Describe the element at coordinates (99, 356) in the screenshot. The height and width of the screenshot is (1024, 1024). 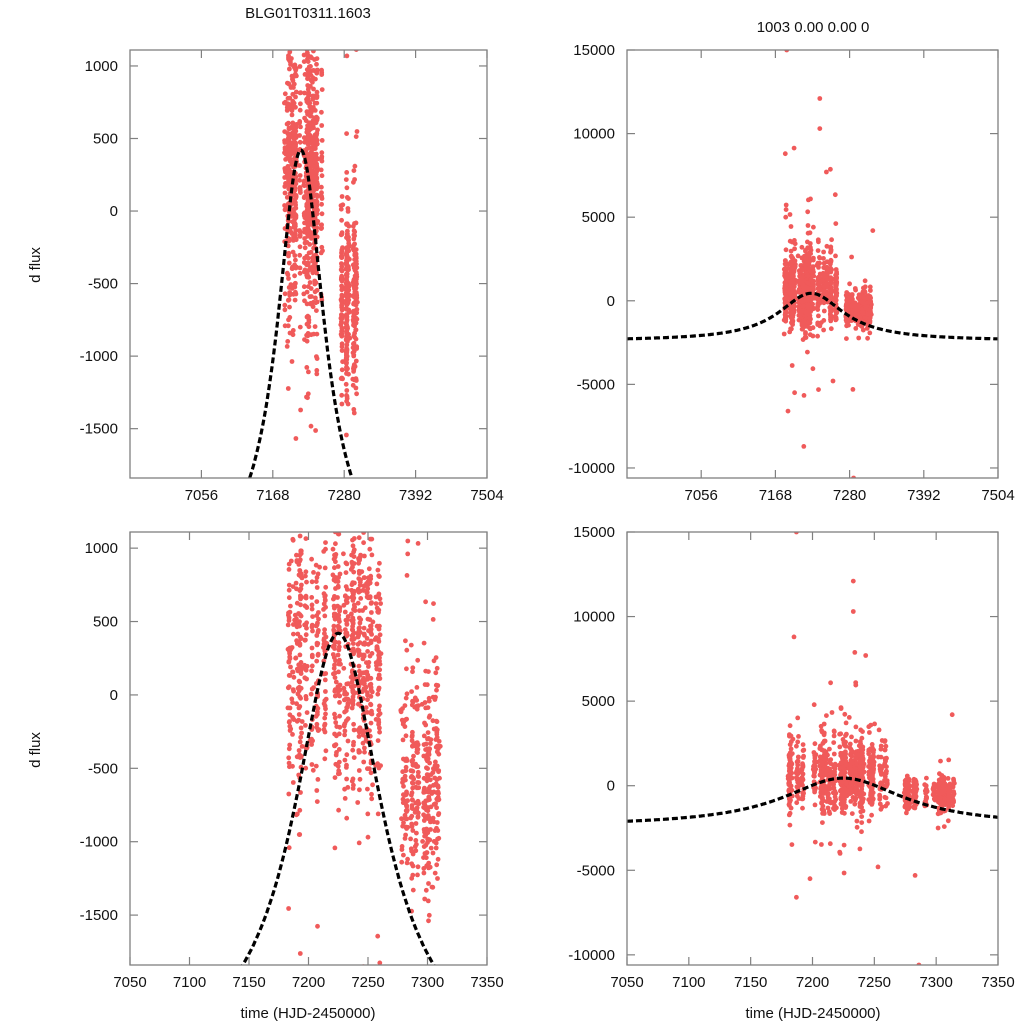
I see `y-tick-label: -1000` at that location.